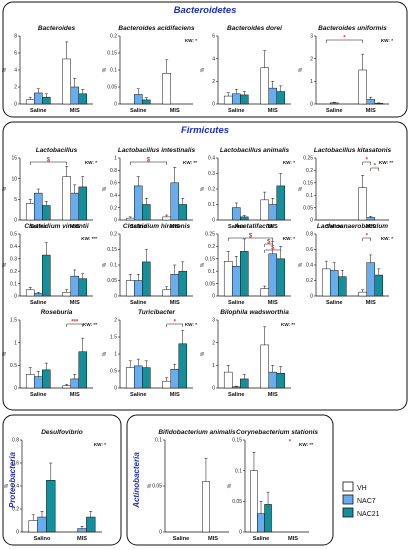 Image resolution: width=411 pixels, height=550 pixels. I want to click on y-tick-label-lactobacillus-kitasatonis-3: 0.15, so click(308, 184).